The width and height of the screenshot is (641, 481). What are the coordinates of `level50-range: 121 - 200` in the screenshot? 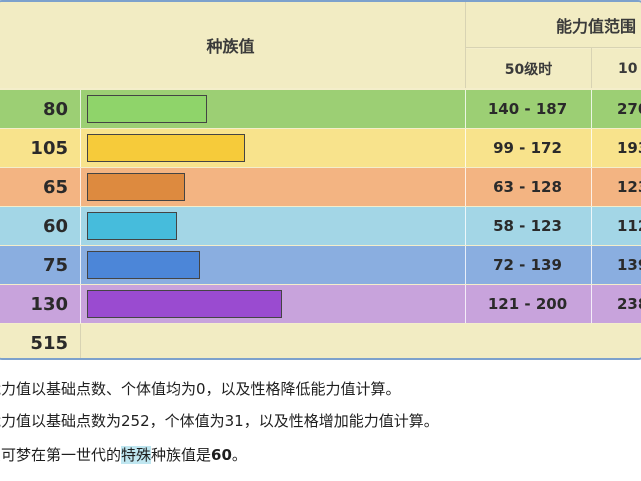 It's located at (527, 304).